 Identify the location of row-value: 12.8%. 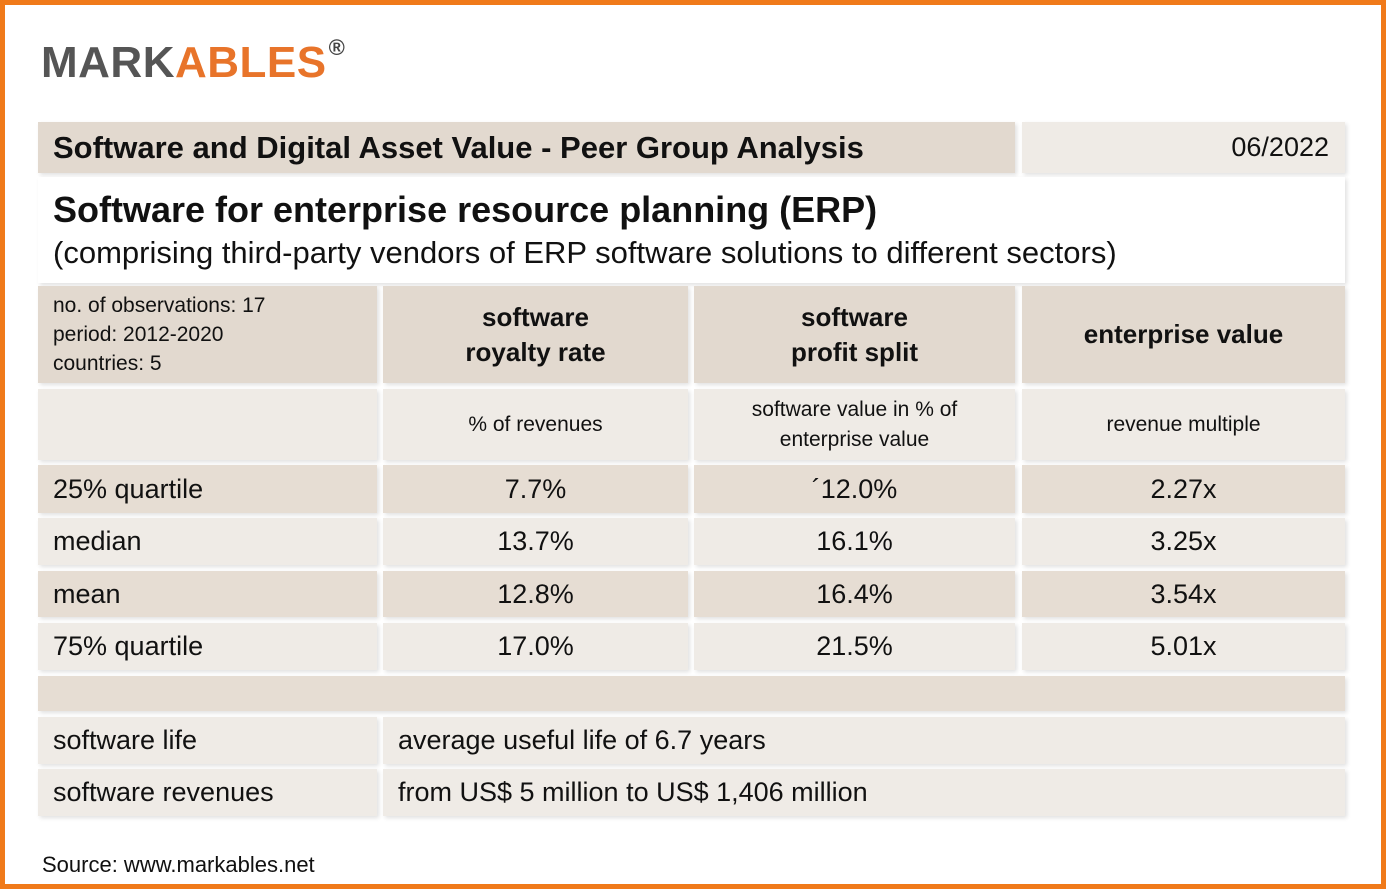
(535, 594).